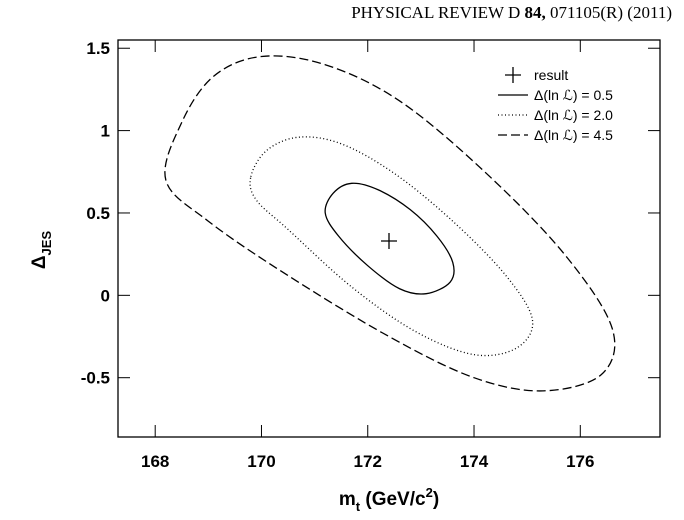  Describe the element at coordinates (429, 492) in the screenshot. I see `x-title-part: 2` at that location.